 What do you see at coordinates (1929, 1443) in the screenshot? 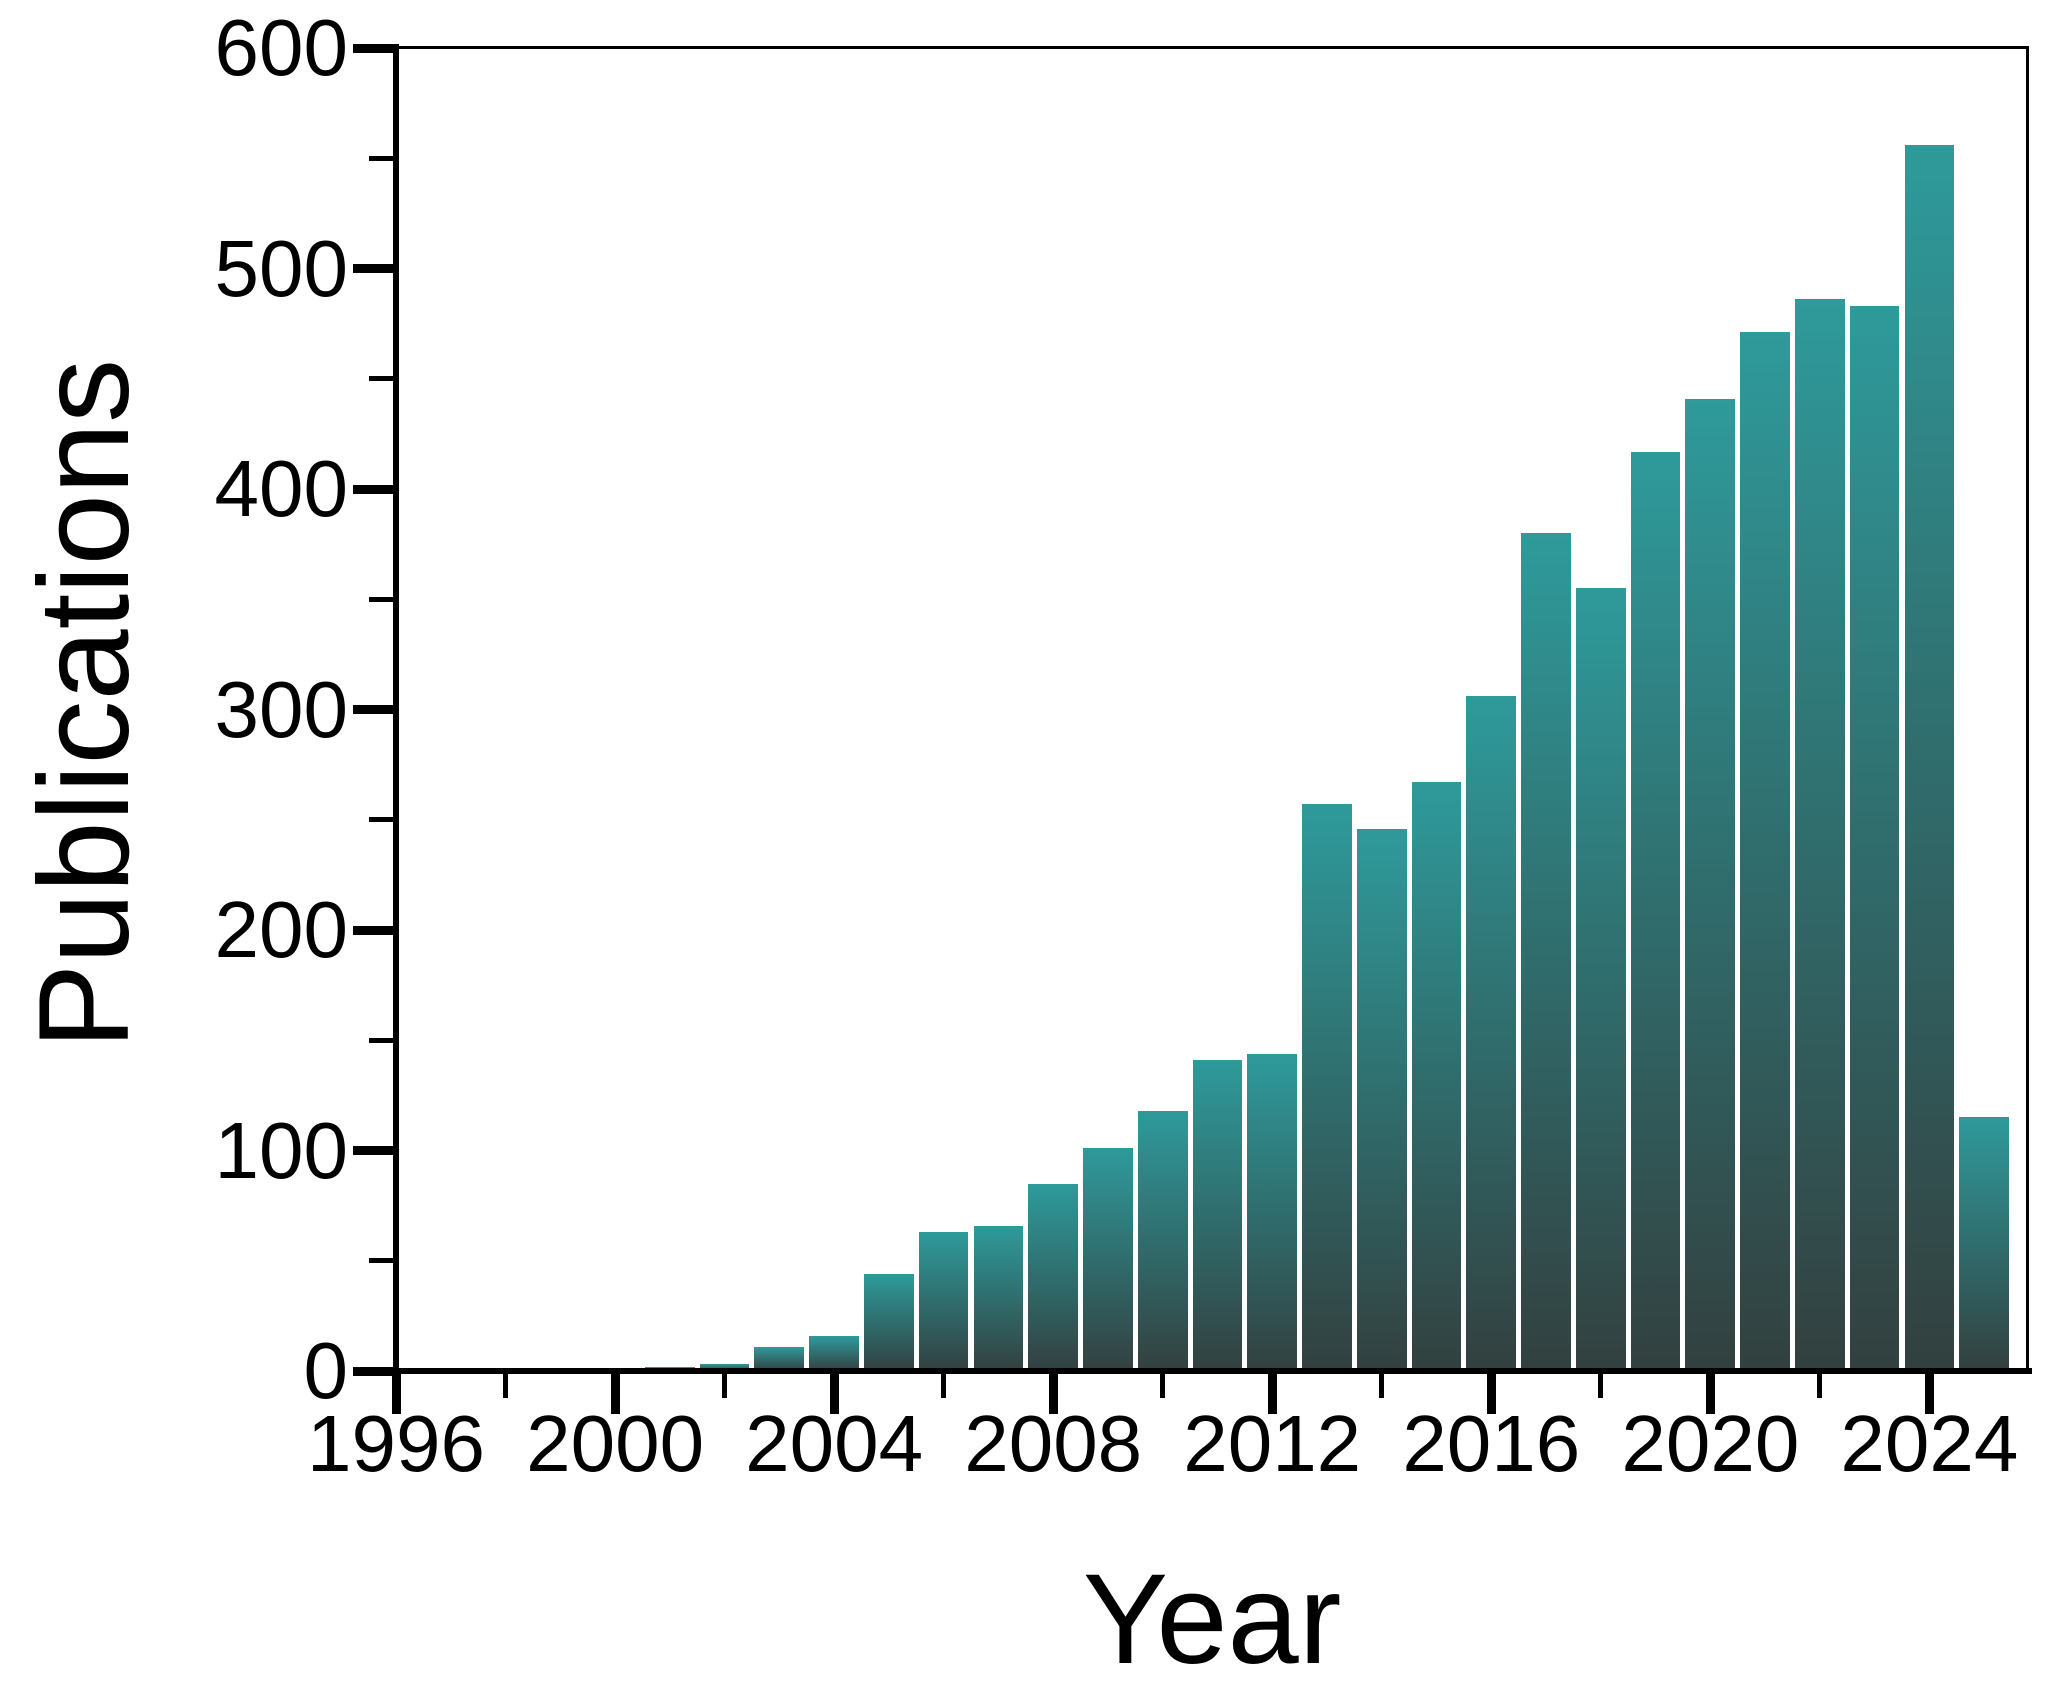
I see `x-tick-label-2024: 2024` at bounding box center [1929, 1443].